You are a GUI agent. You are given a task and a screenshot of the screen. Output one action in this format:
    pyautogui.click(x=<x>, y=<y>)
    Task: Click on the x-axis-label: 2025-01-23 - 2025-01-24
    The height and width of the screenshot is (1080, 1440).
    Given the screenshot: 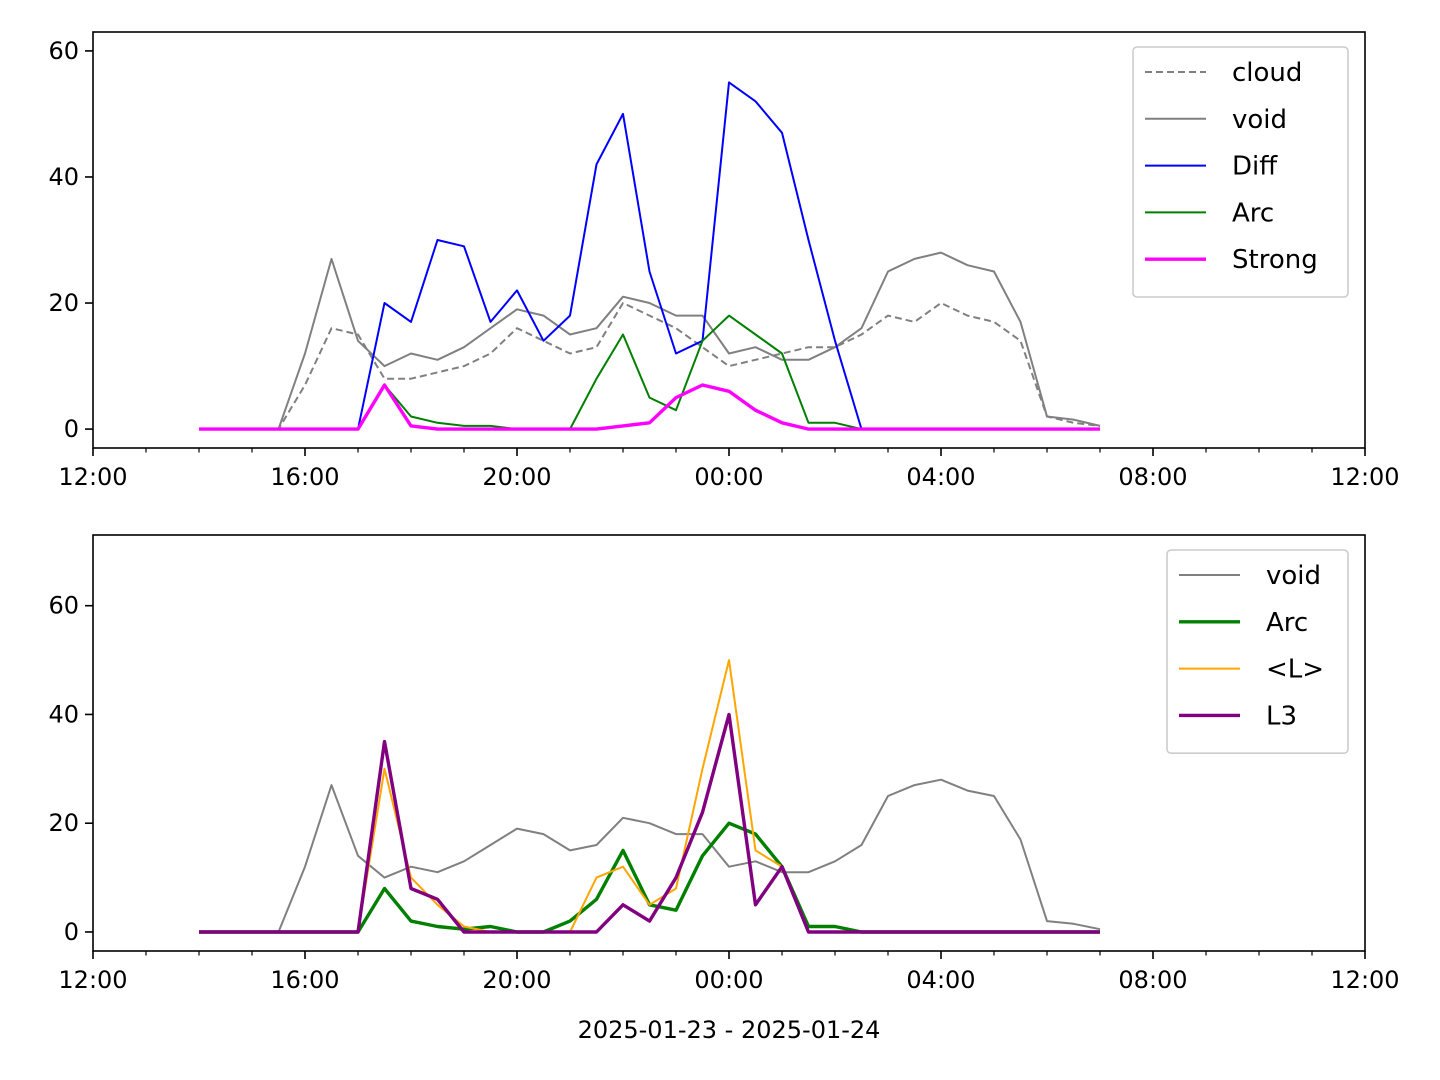 What is the action you would take?
    pyautogui.click(x=729, y=1030)
    